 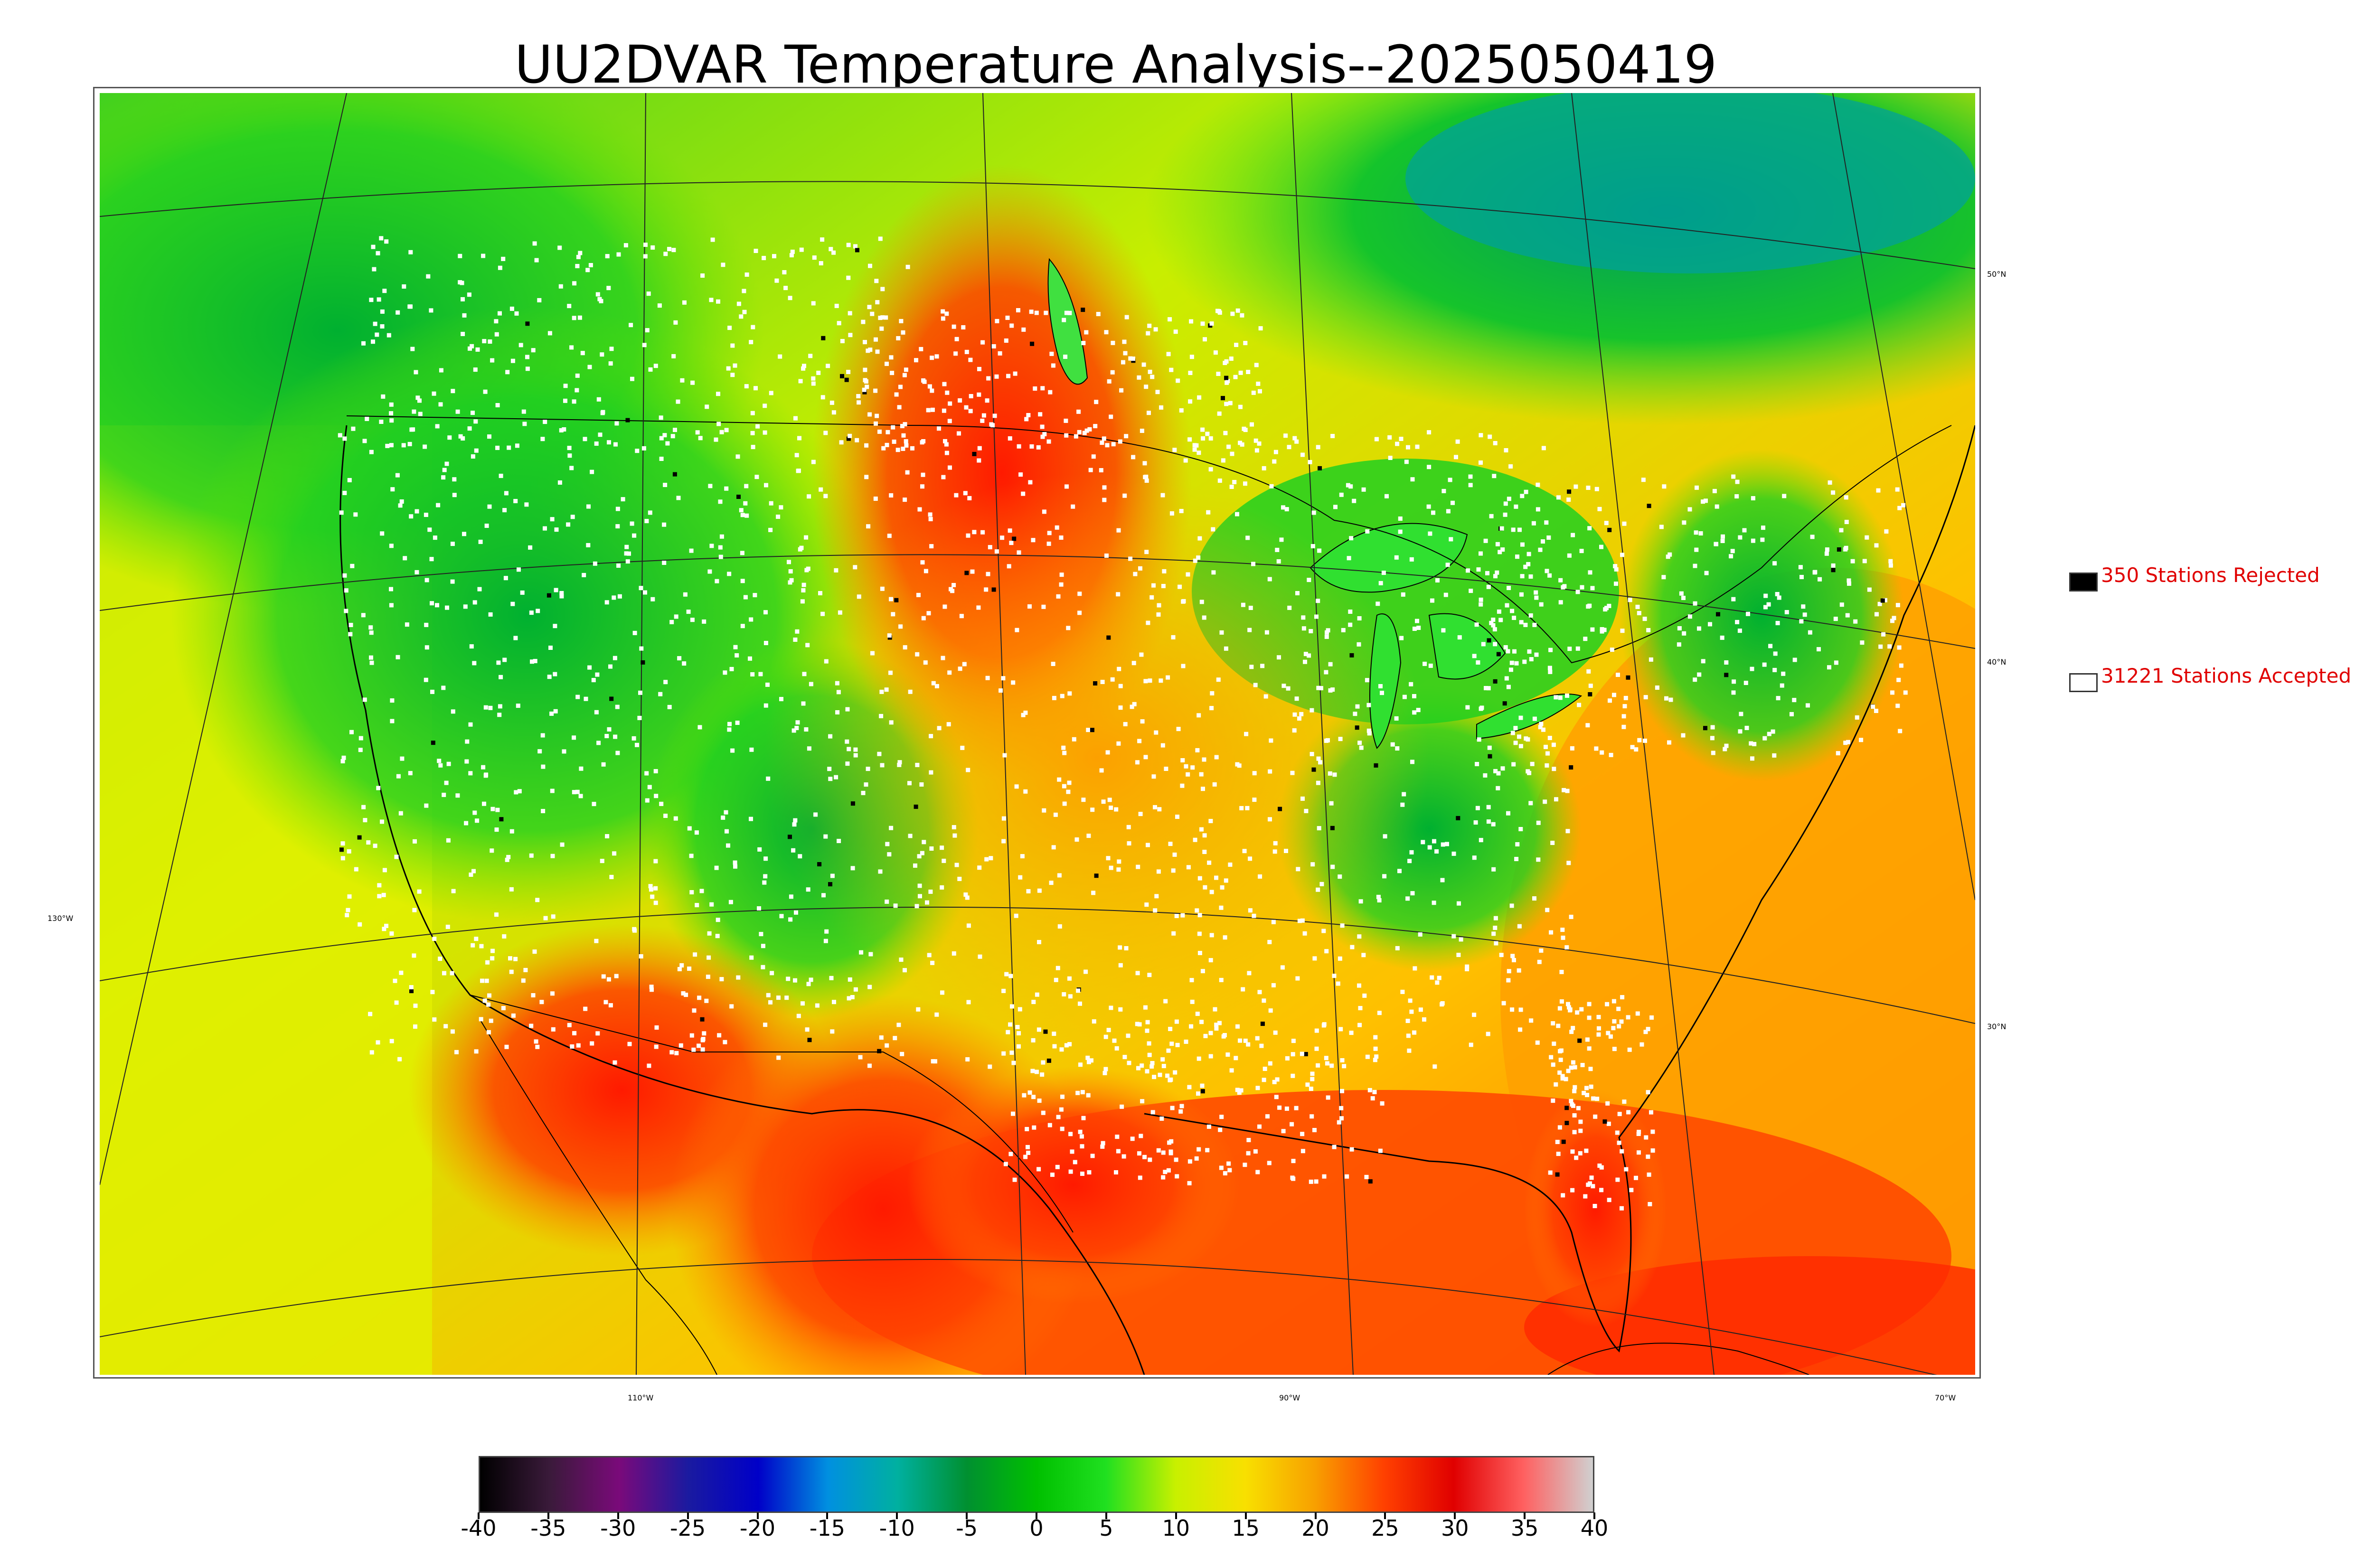 I want to click on lon-label-70w: 70°W, so click(x=1945, y=1397).